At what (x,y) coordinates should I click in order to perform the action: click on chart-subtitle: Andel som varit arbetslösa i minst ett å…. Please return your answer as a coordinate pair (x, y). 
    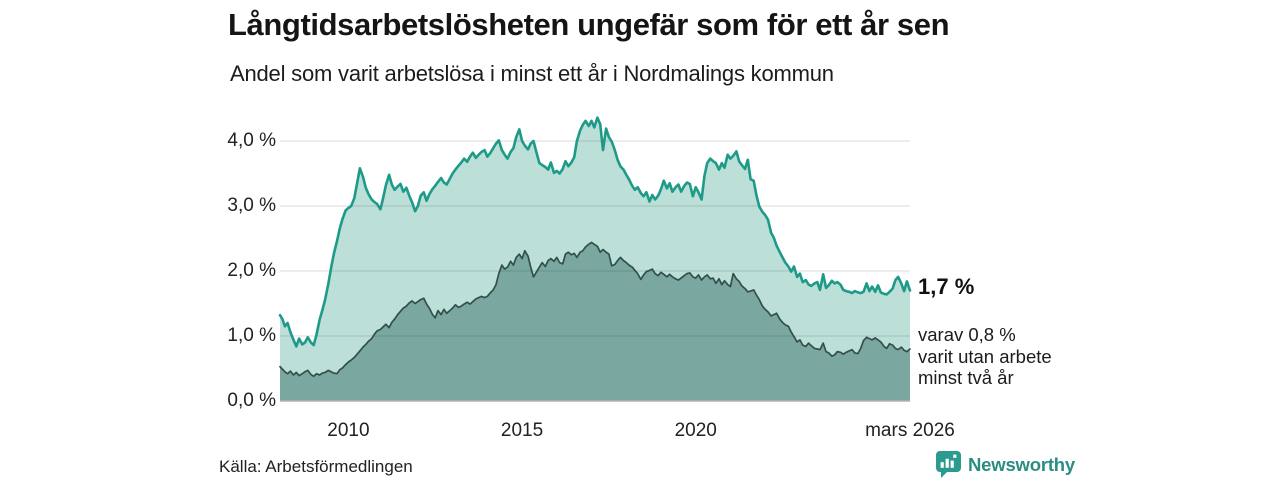
    Looking at the image, I should click on (532, 73).